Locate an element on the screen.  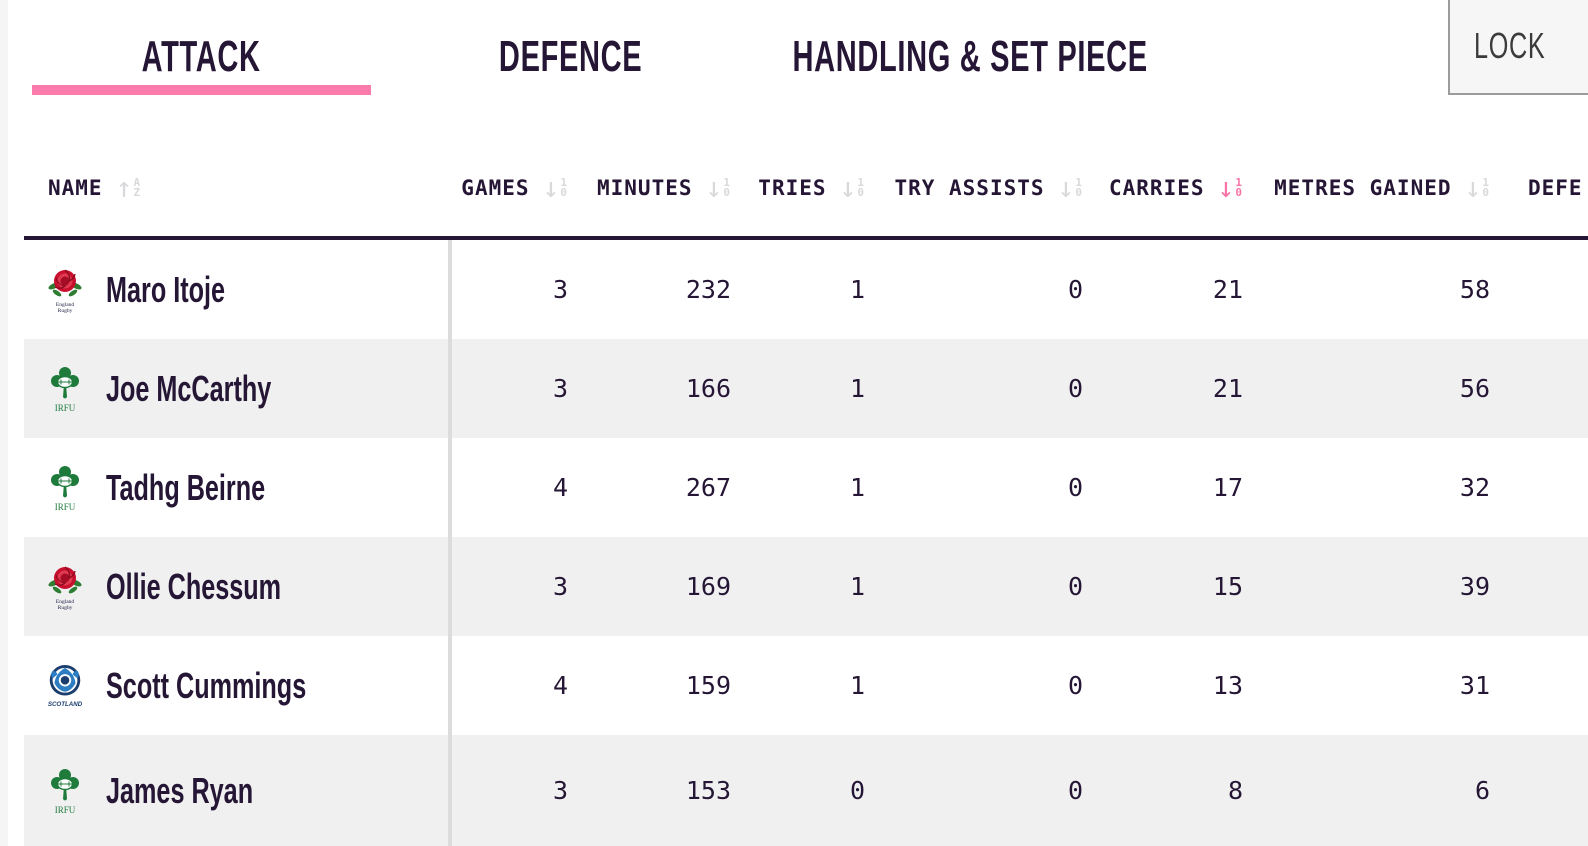
stat-cell-minutes: 153 is located at coordinates (708, 790).